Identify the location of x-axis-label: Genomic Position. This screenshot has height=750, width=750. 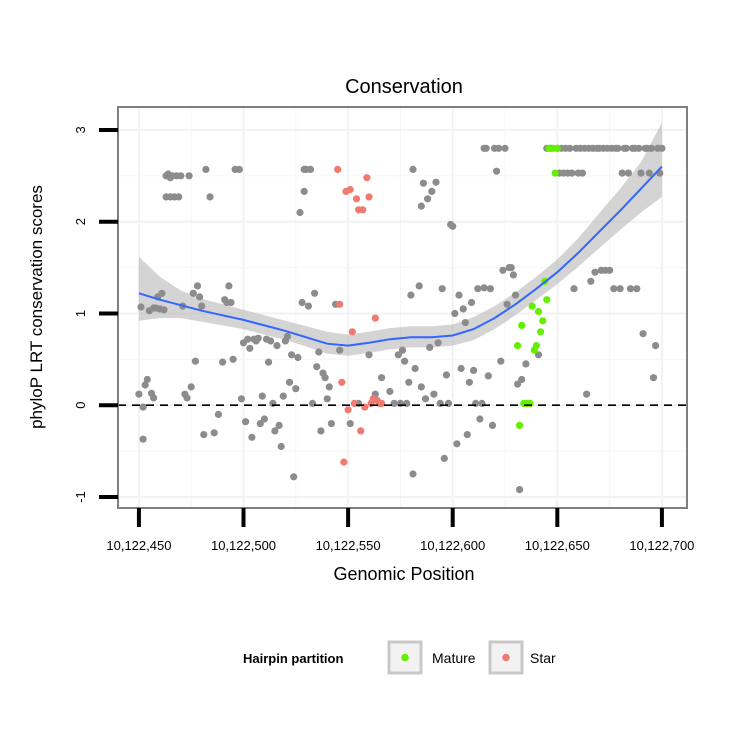
(403, 574).